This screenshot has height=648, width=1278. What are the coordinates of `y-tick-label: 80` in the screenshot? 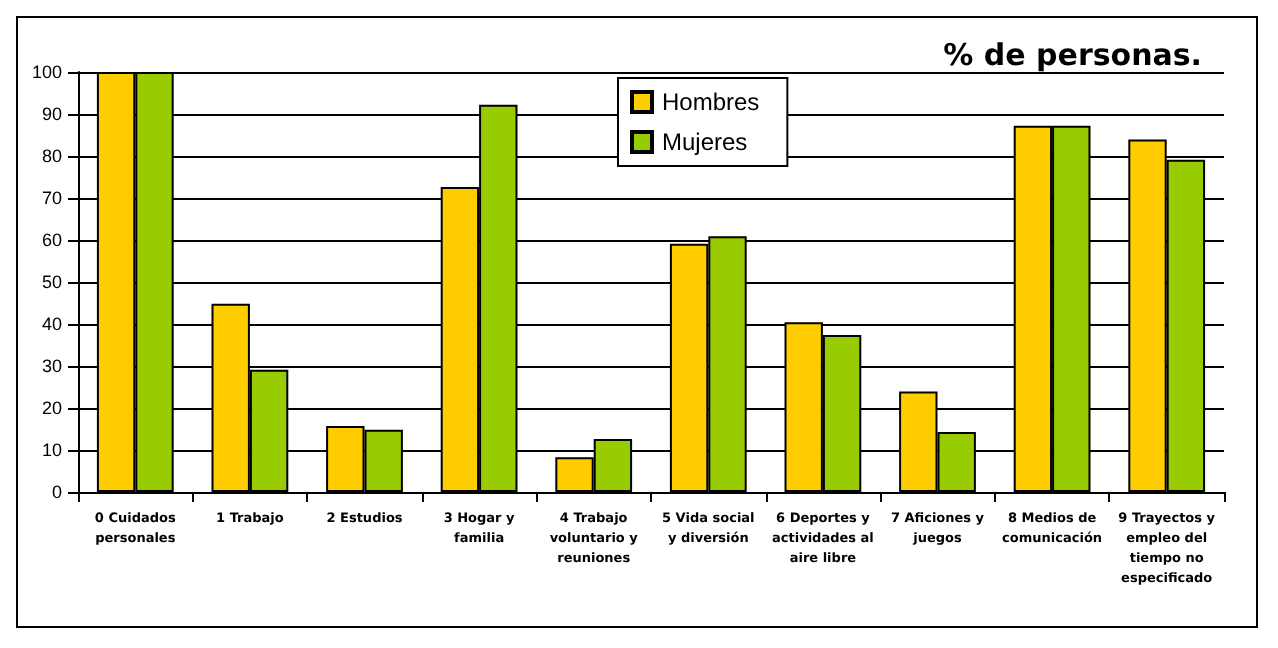 It's located at (51, 156).